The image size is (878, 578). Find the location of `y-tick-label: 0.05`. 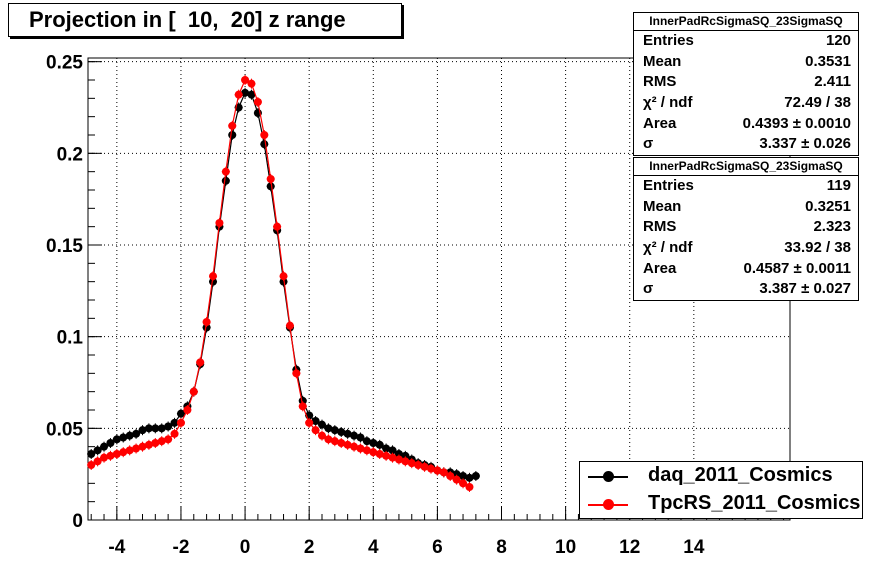

y-tick-label: 0.05 is located at coordinates (64, 429).